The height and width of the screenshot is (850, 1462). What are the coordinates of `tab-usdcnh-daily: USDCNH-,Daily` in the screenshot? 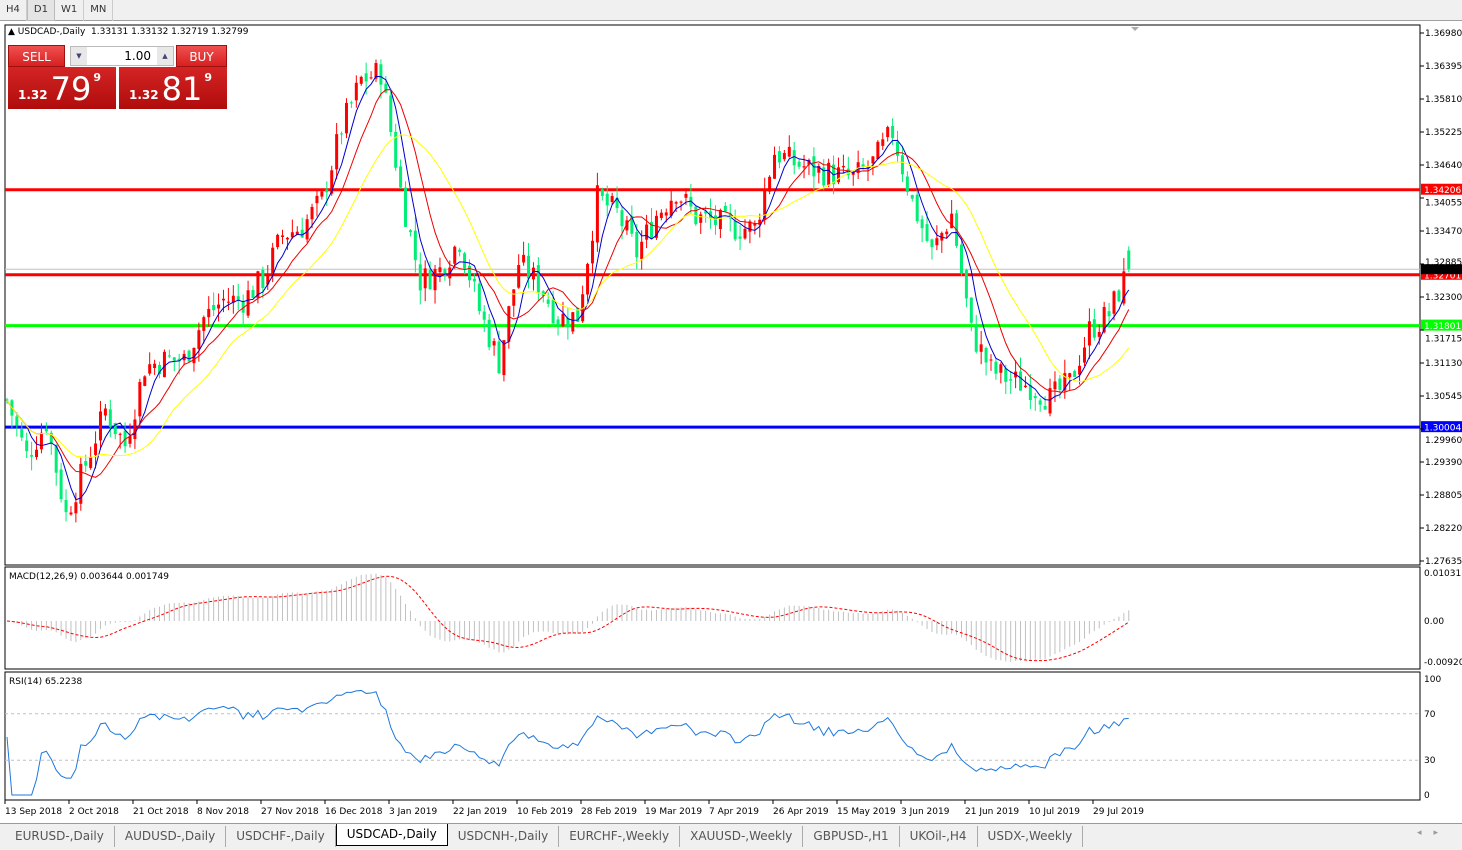 It's located at (504, 836).